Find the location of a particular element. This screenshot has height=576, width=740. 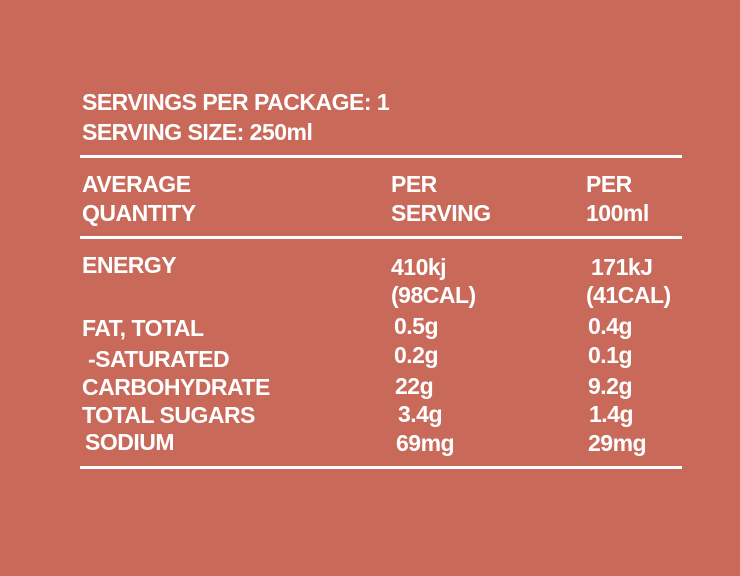

nutrient-label-saturated: -SATURATED is located at coordinates (159, 359).